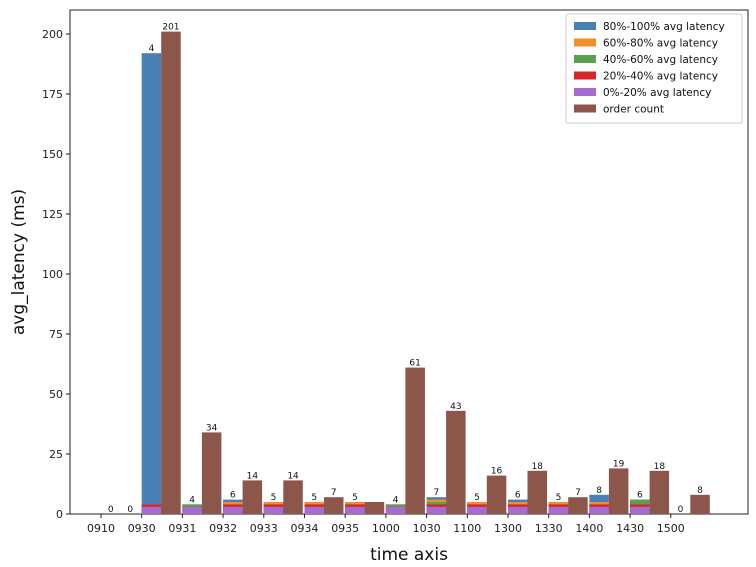 This screenshot has height=567, width=756. What do you see at coordinates (52, 214) in the screenshot?
I see `y-tick-label: 125` at bounding box center [52, 214].